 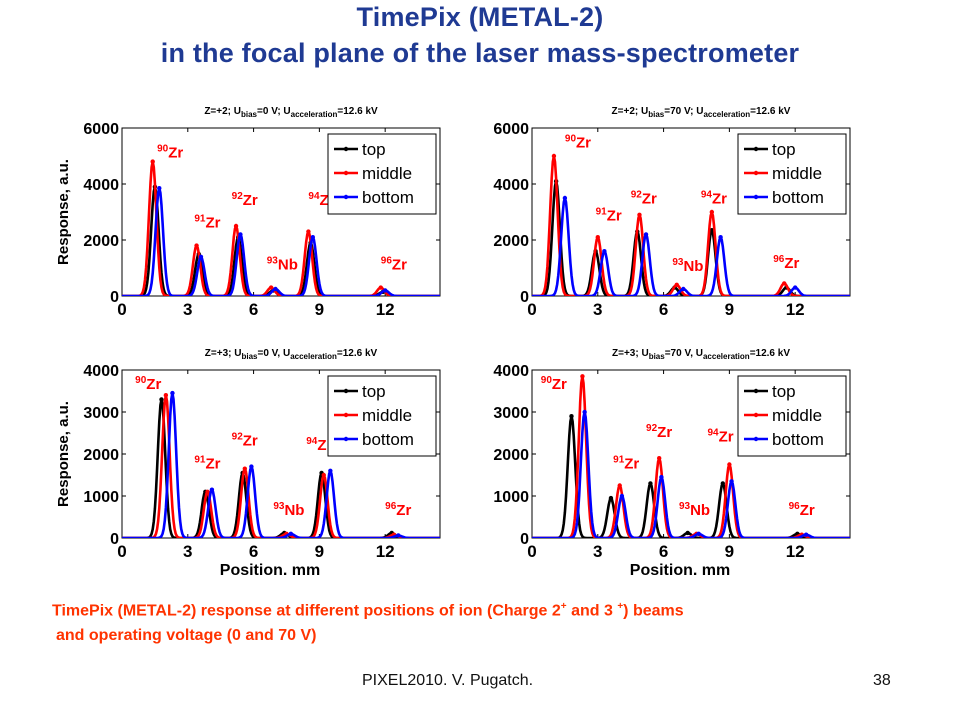 What do you see at coordinates (281, 228) in the screenshot?
I see `series-line-middle` at bounding box center [281, 228].